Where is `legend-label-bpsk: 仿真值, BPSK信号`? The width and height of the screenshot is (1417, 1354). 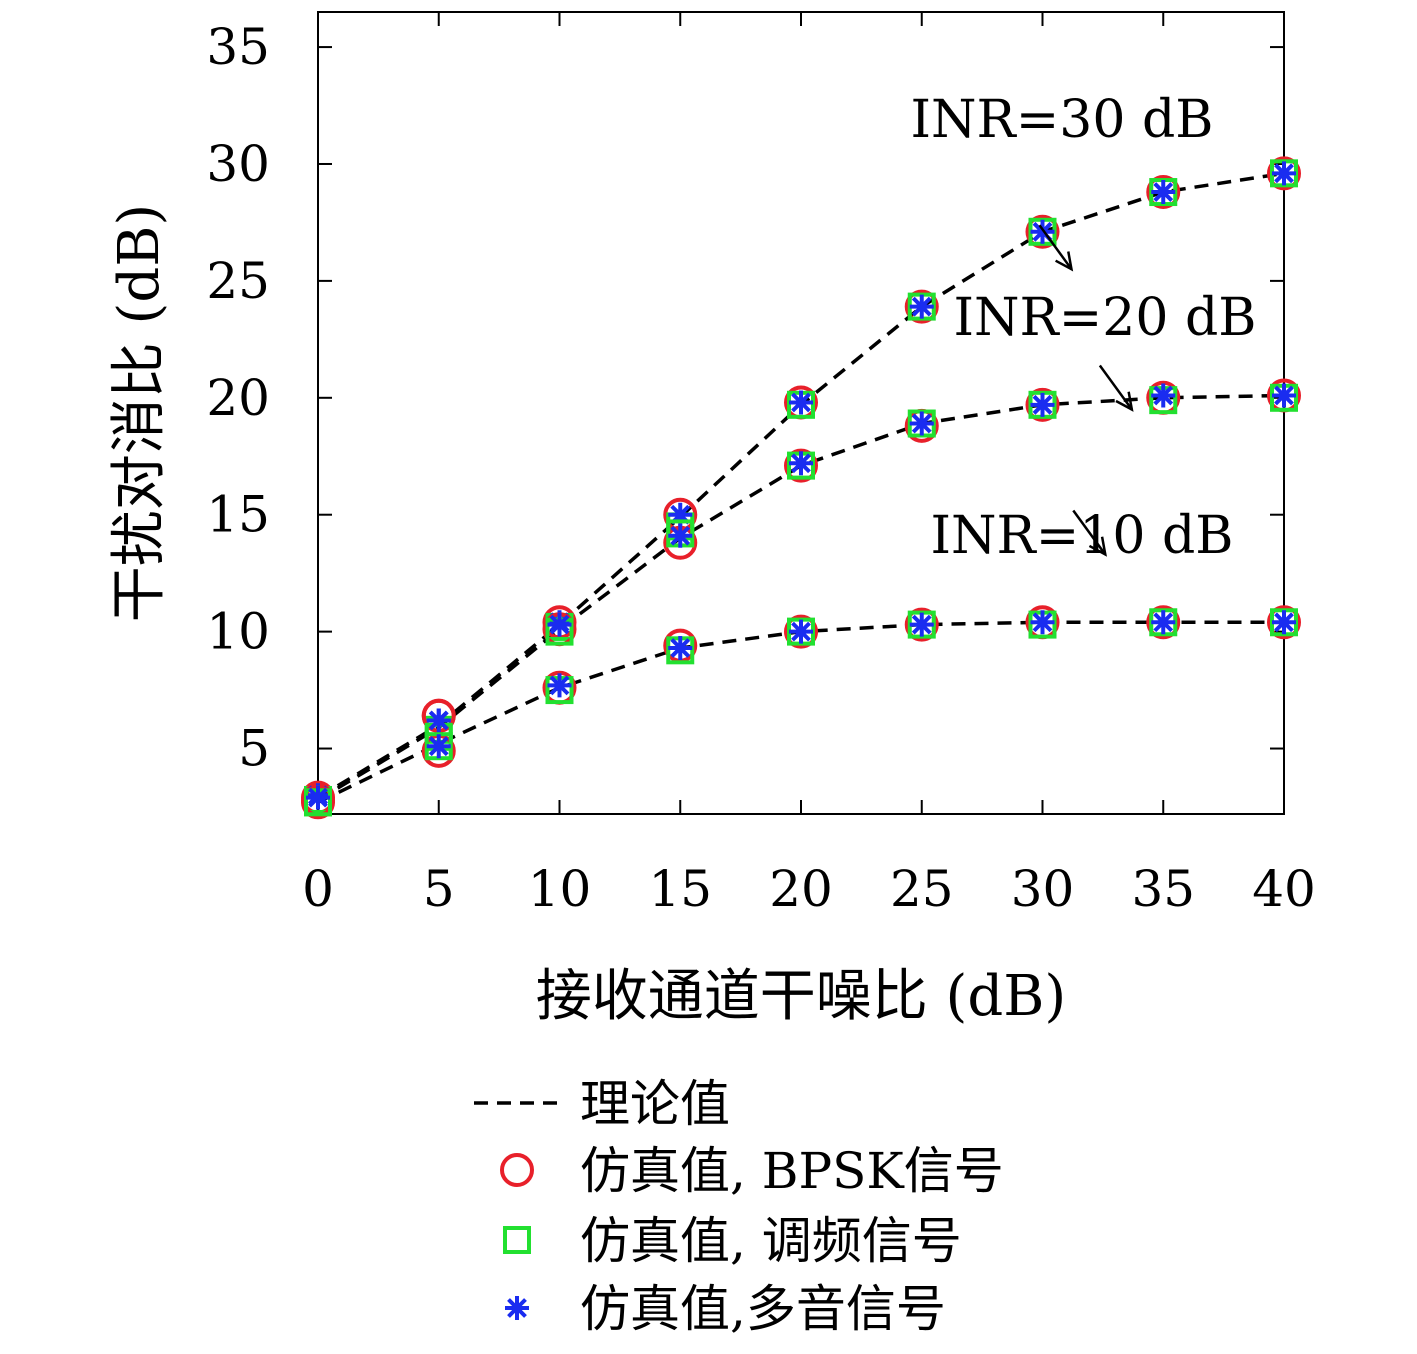 legend-label-bpsk: 仿真值, BPSK信号 is located at coordinates (792, 1171).